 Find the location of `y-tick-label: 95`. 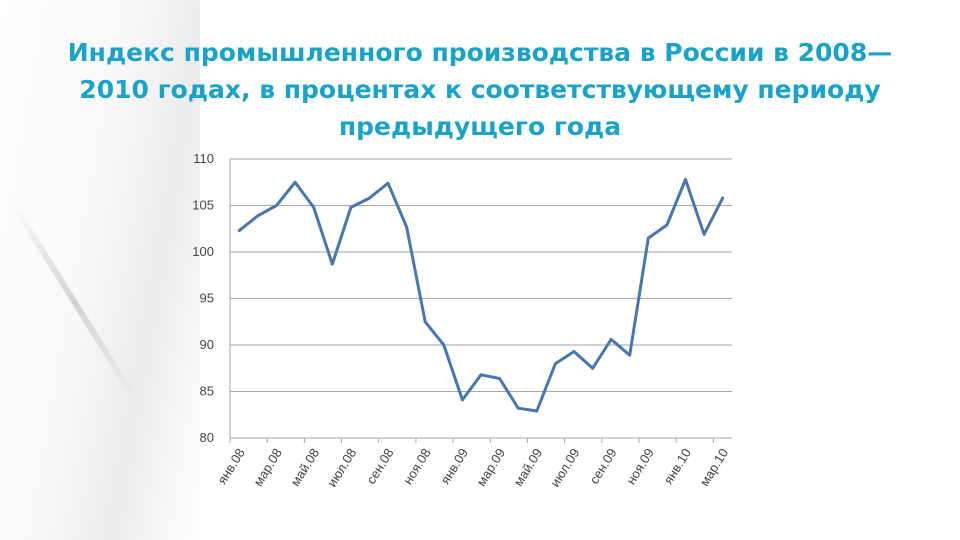

y-tick-label: 95 is located at coordinates (207, 298).